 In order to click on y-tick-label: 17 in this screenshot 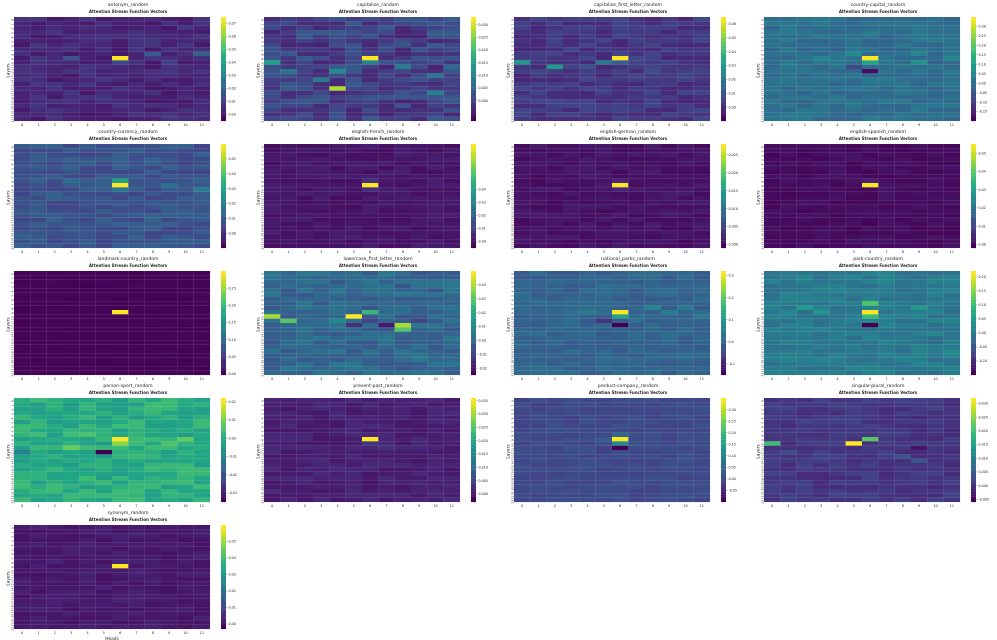, I will do `click(263, 222)`.